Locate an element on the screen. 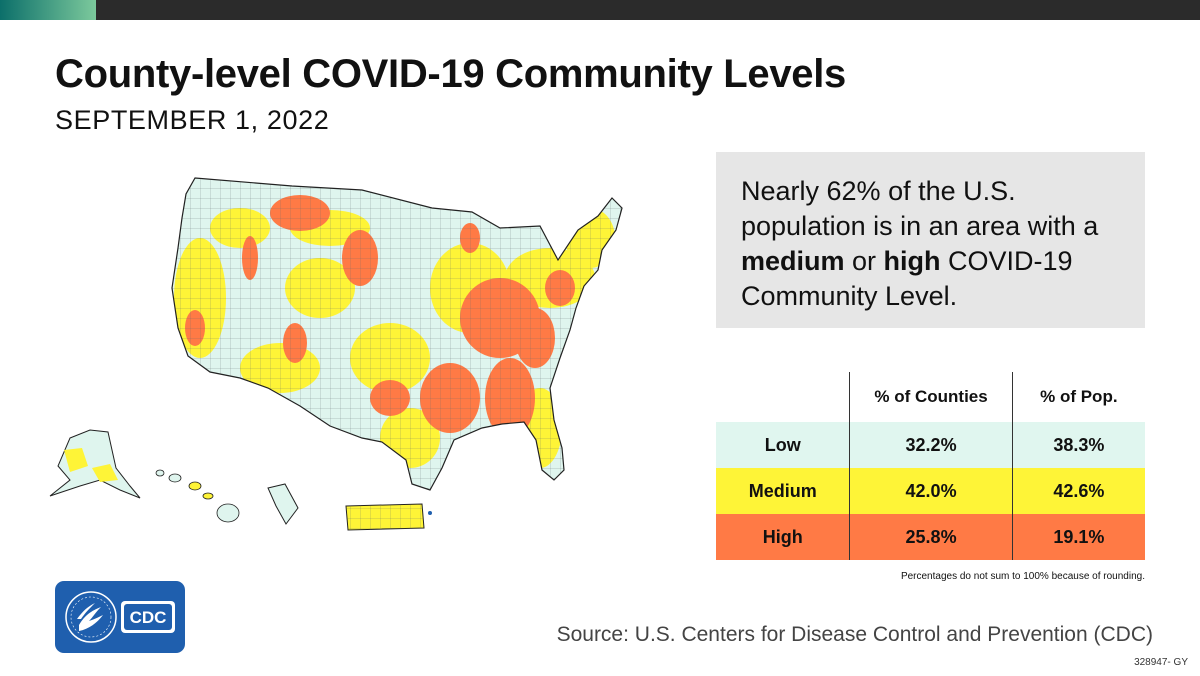 The image size is (1200, 676). page-subtitle-date: SEPTEMBER 1, 2022 is located at coordinates (192, 120).